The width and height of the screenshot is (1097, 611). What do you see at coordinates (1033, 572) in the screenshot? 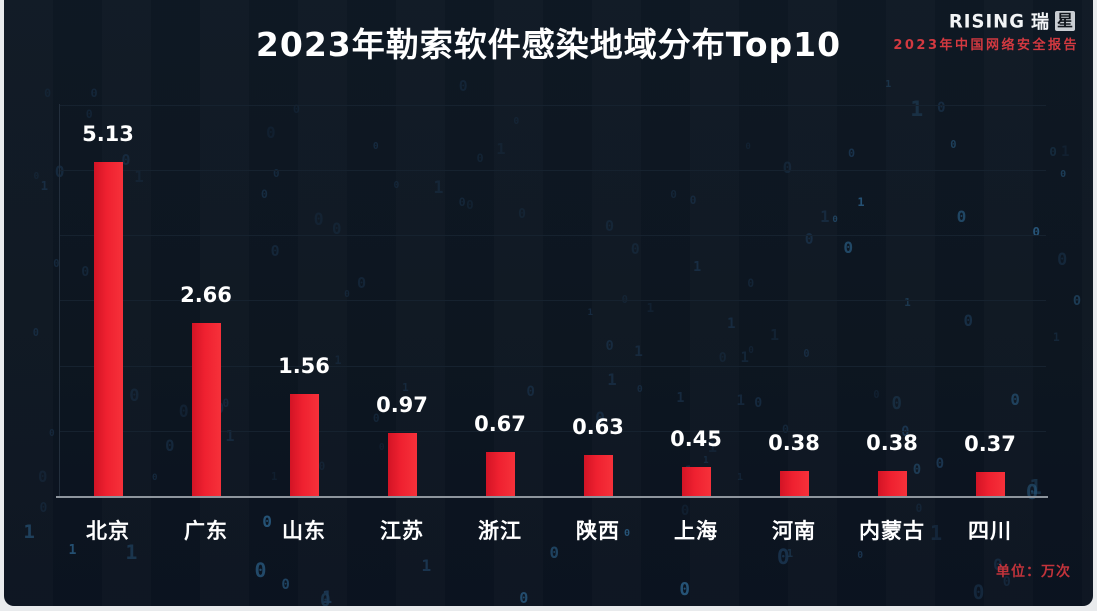
I see `unit-note: 单位：万次` at bounding box center [1033, 572].